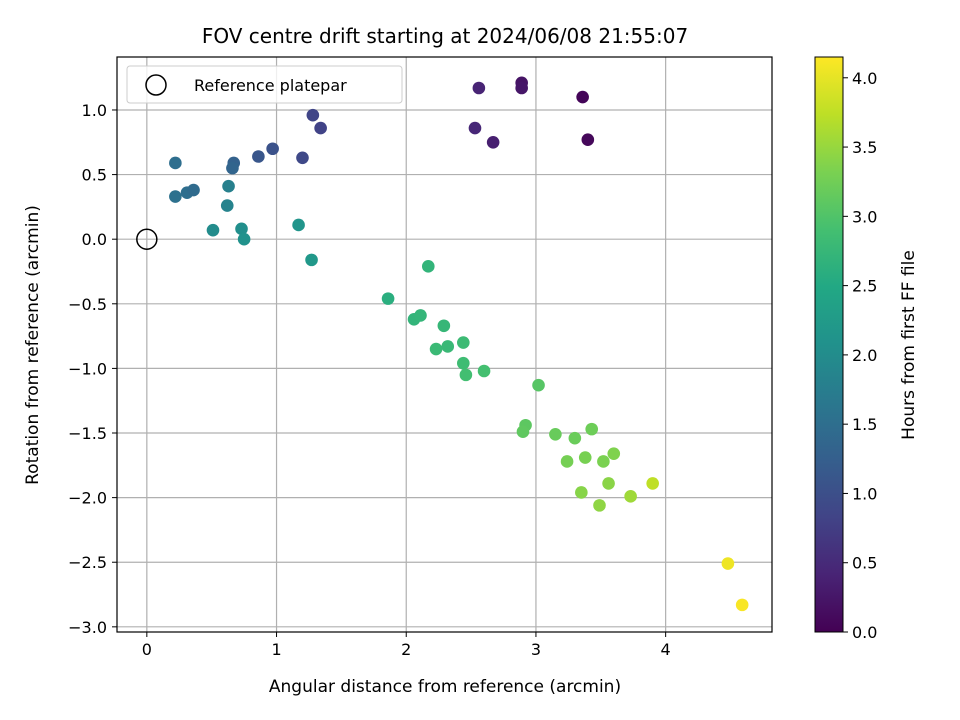 The image size is (960, 720). Describe the element at coordinates (87, 498) in the screenshot. I see `y-tick-label: −2.0` at that location.